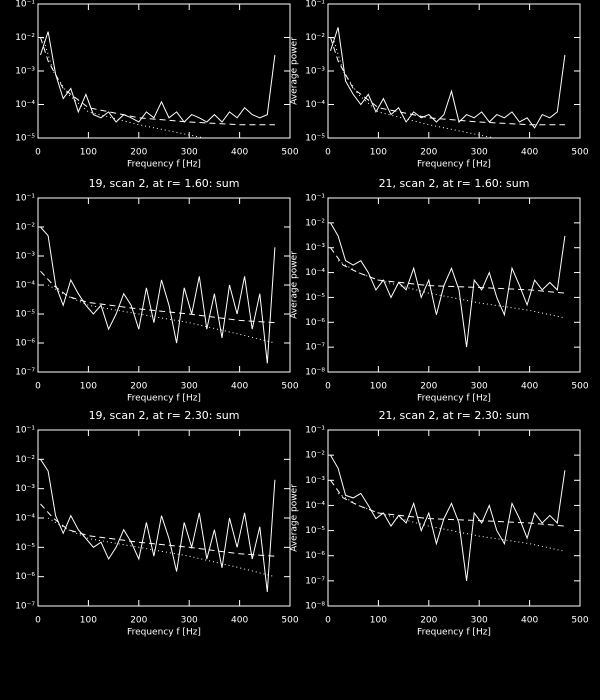 The image size is (600, 700). Describe the element at coordinates (164, 183) in the screenshot. I see `panel-title: 19, scan 2, at r= 1.60: sum` at that location.